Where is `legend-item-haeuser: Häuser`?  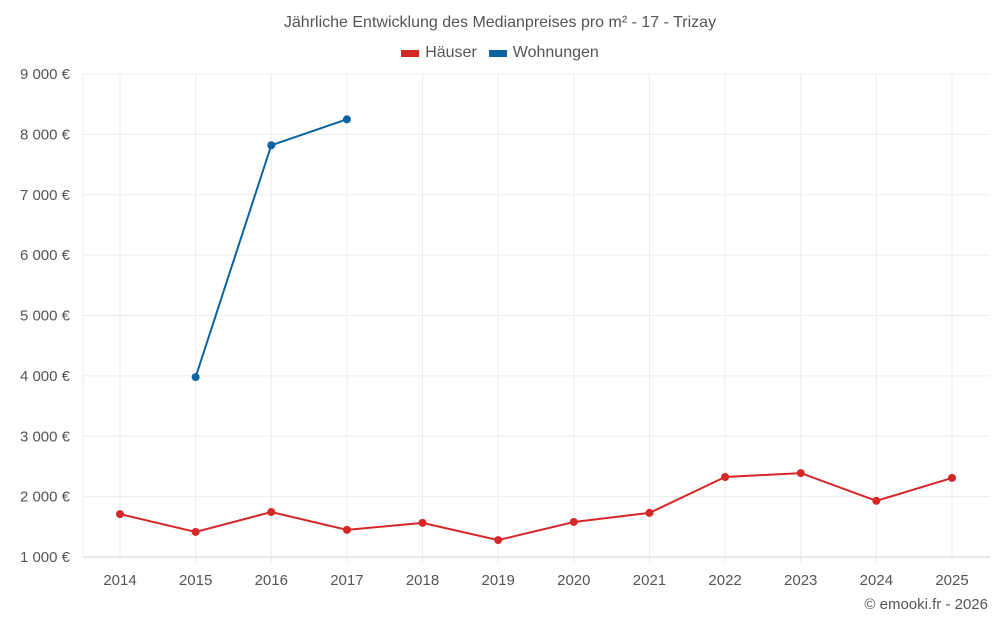
legend-item-haeuser: Häuser is located at coordinates (439, 53).